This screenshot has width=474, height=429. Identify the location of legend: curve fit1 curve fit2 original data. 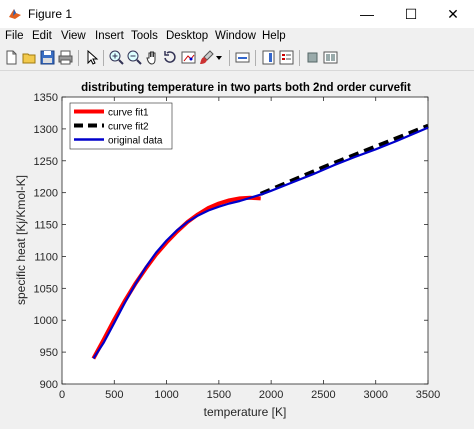
(121, 126).